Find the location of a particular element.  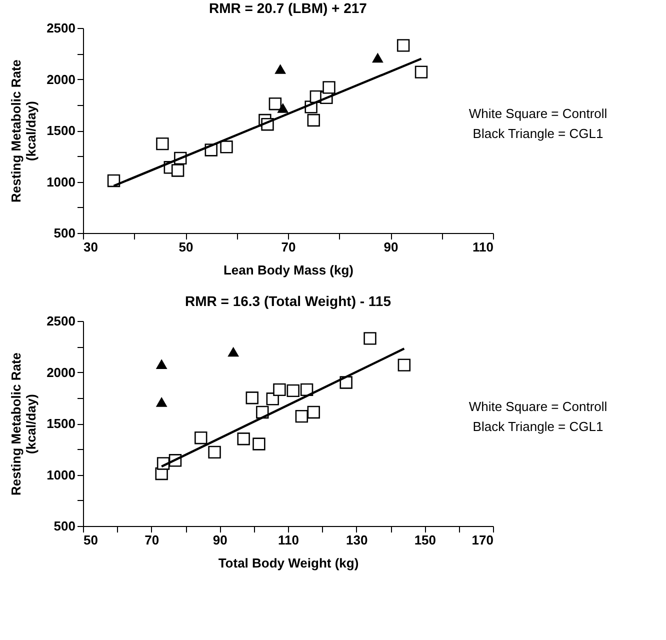

x-axis-title: Total Body Weight (kg) is located at coordinates (288, 563).